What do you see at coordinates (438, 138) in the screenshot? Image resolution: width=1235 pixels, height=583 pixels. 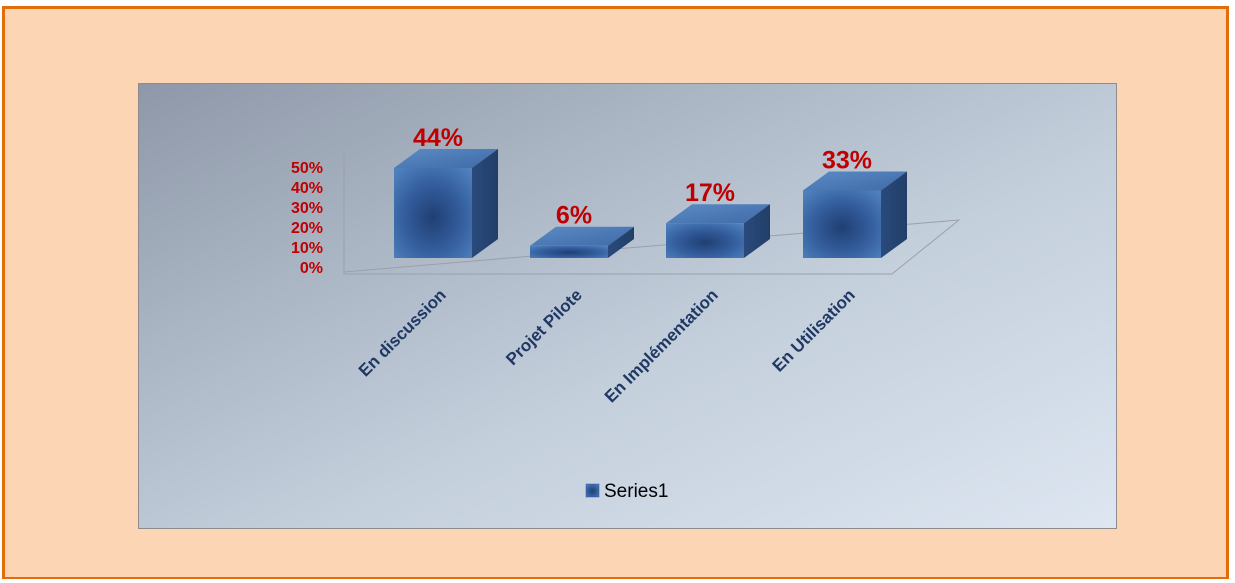 I see `data-label: 44%` at bounding box center [438, 138].